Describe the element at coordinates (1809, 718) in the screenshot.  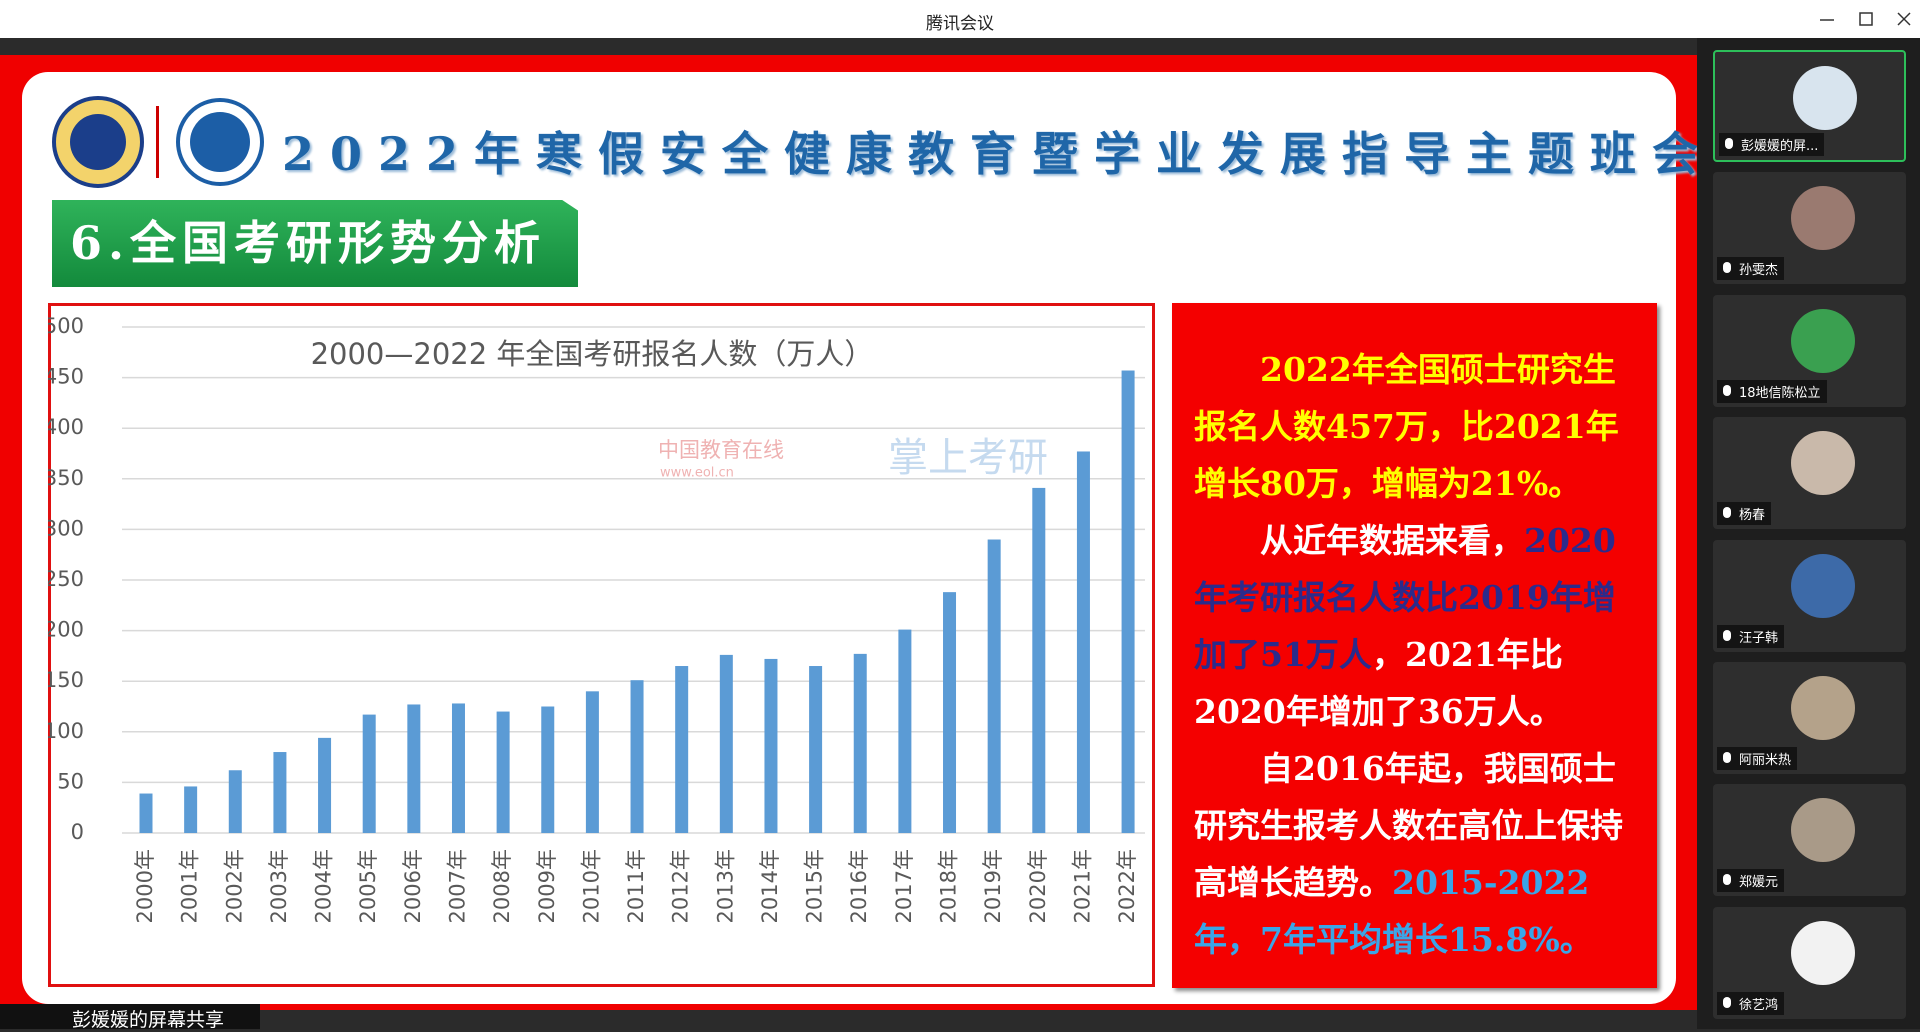
I see `participant-tile: 阿丽米热` at that location.